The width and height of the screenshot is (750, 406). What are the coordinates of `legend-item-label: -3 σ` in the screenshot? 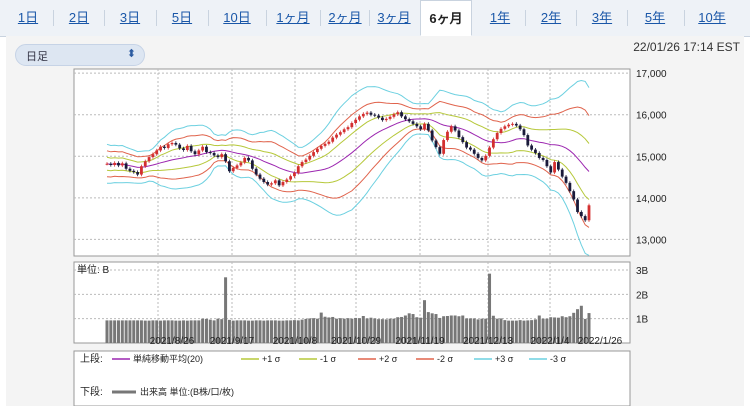 It's located at (558, 359).